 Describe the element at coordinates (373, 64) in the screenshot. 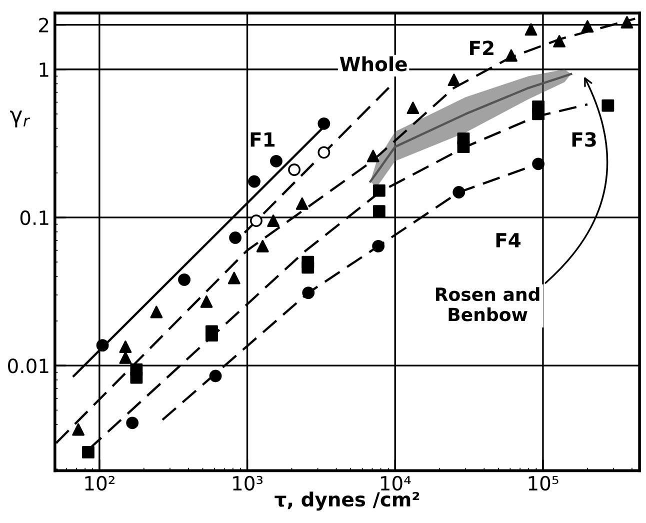

I see `annotation: Whole` at that location.